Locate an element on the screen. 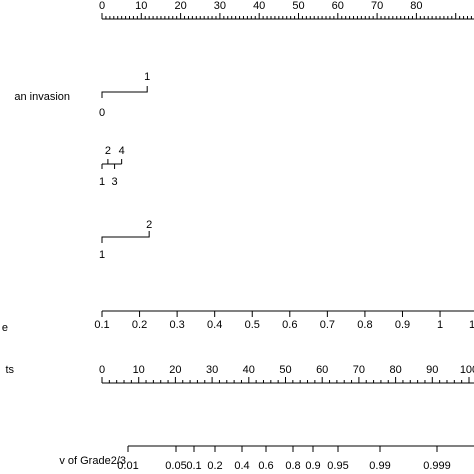  probability-axis-tick-label: 0.01 is located at coordinates (127, 466).